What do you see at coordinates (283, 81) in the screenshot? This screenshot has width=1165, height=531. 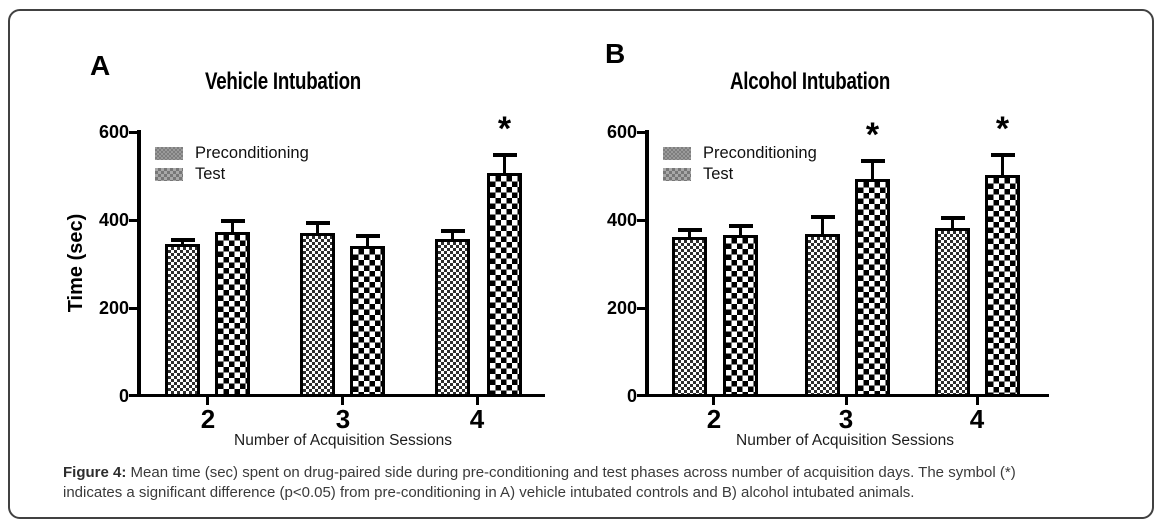 I see `chart-title-vehicle: Vehicle Intubation` at bounding box center [283, 81].